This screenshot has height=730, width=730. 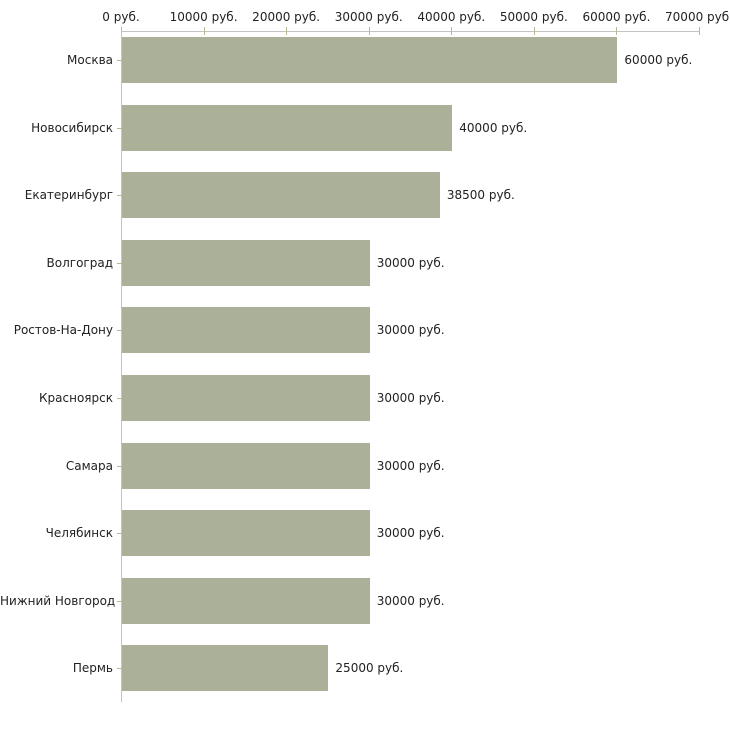 What do you see at coordinates (121, 17) in the screenshot?
I see `x-tick-label: 0 руб.` at bounding box center [121, 17].